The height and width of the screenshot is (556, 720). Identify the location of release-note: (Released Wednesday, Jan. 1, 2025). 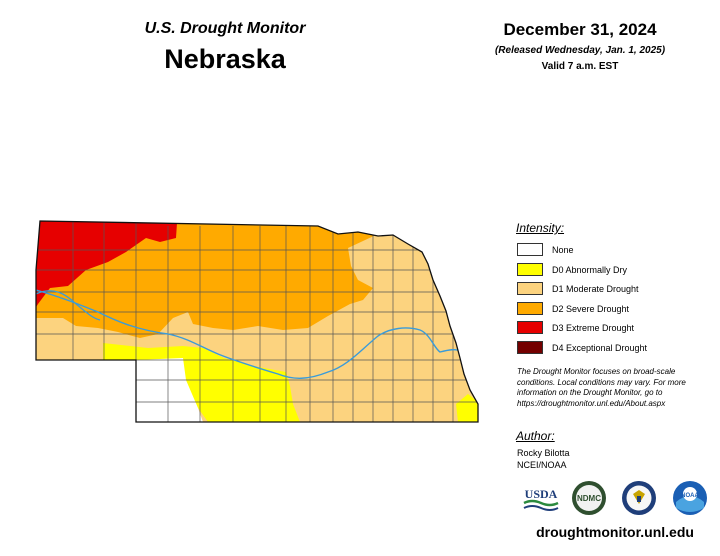
(580, 50).